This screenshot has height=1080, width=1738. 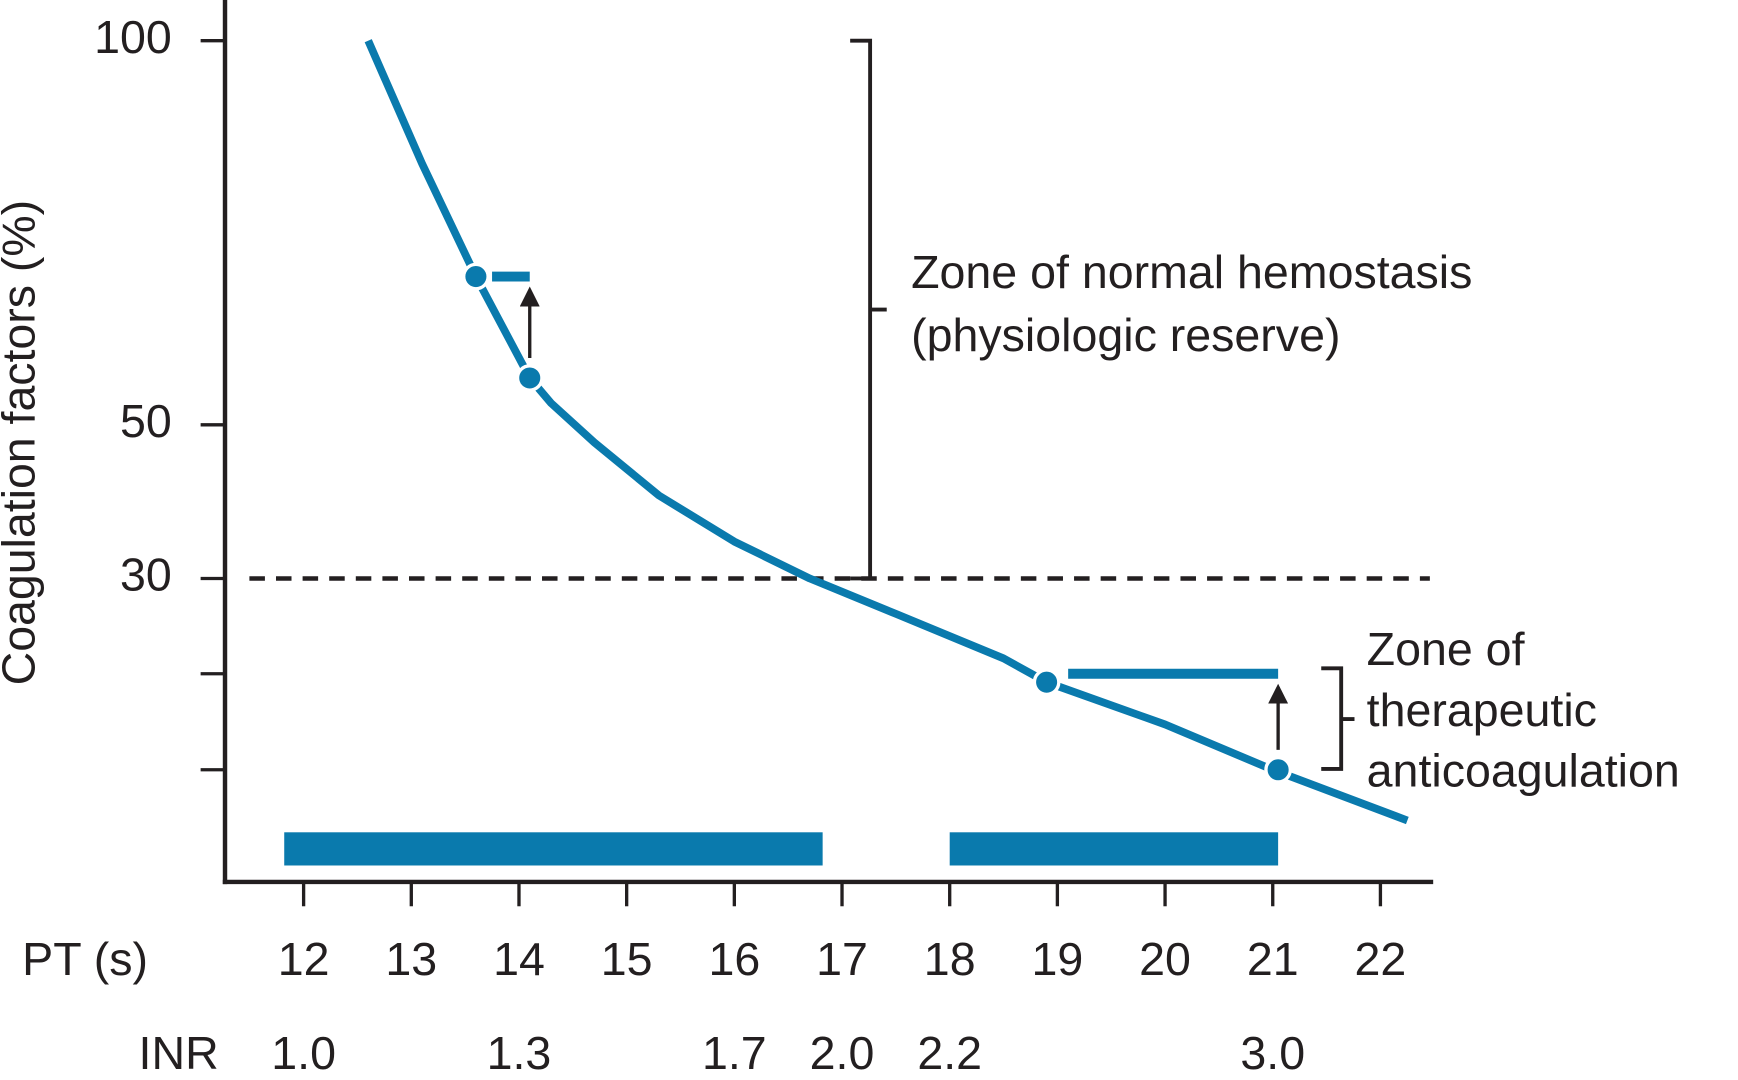 I want to click on x2-tick-label: 1.7, so click(x=734, y=1053).